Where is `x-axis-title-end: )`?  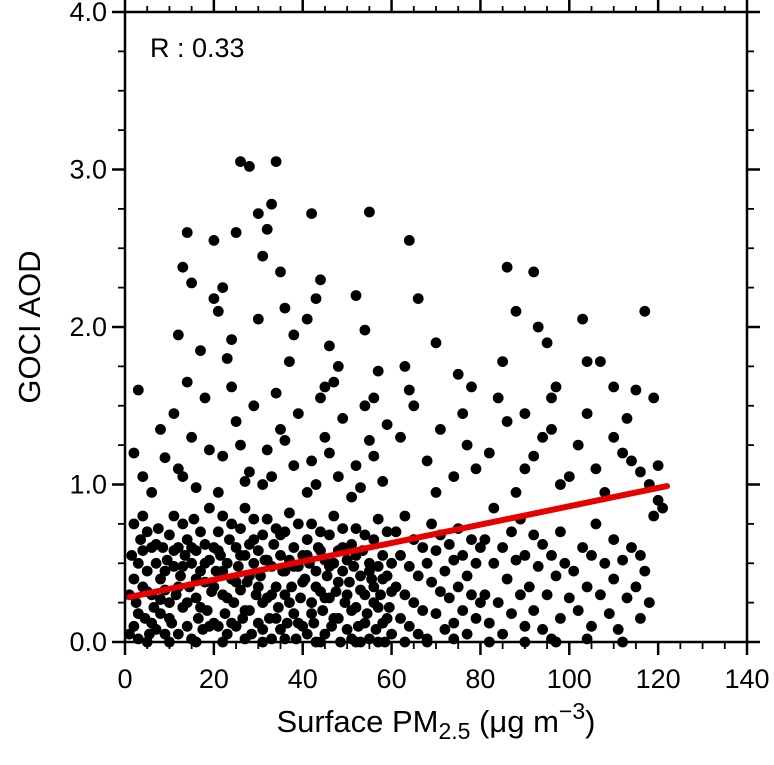
x-axis-title-end: ) is located at coordinates (590, 721).